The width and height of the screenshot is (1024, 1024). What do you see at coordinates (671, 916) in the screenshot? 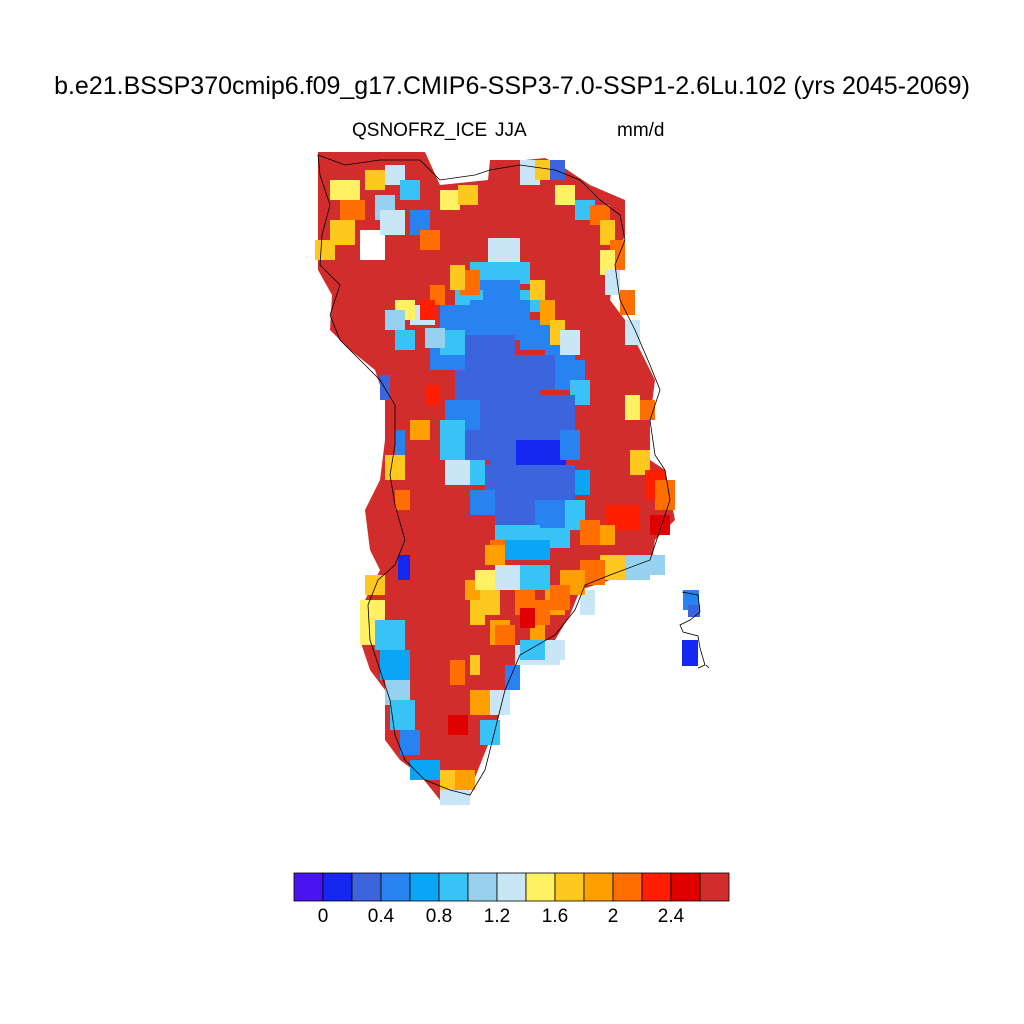
I see `colorbar-tick-label: 2.4` at bounding box center [671, 916].